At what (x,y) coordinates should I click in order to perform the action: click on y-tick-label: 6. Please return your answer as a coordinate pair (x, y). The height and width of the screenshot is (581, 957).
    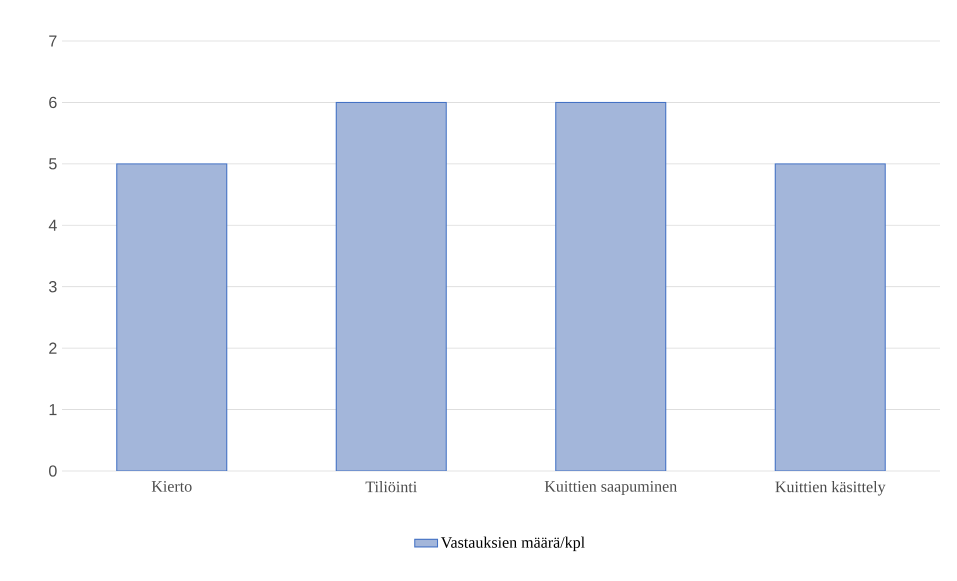
    Looking at the image, I should click on (53, 102).